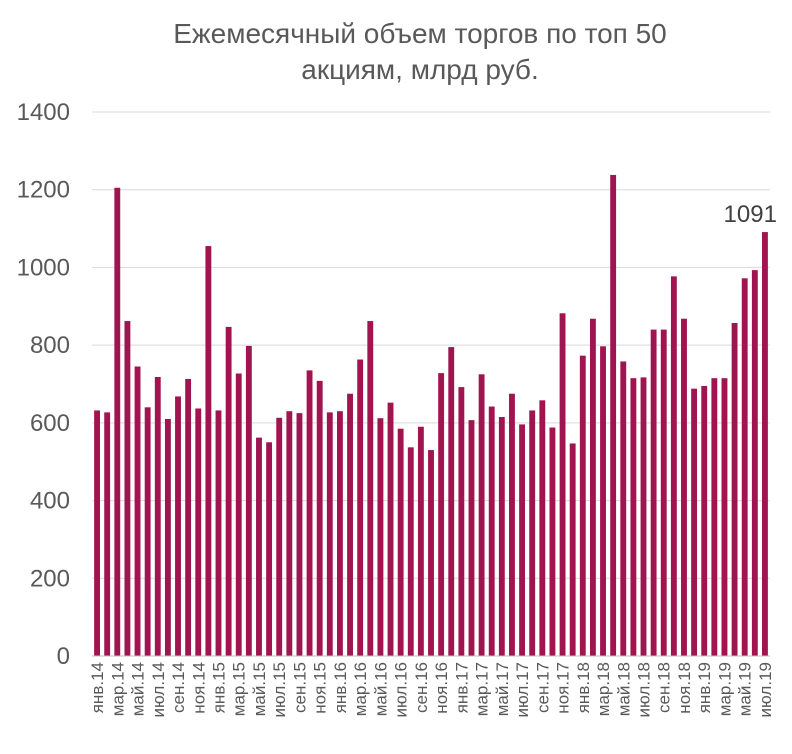 The height and width of the screenshot is (754, 792). Describe the element at coordinates (765, 689) in the screenshot. I see `x-tick-label: июл.19` at that location.